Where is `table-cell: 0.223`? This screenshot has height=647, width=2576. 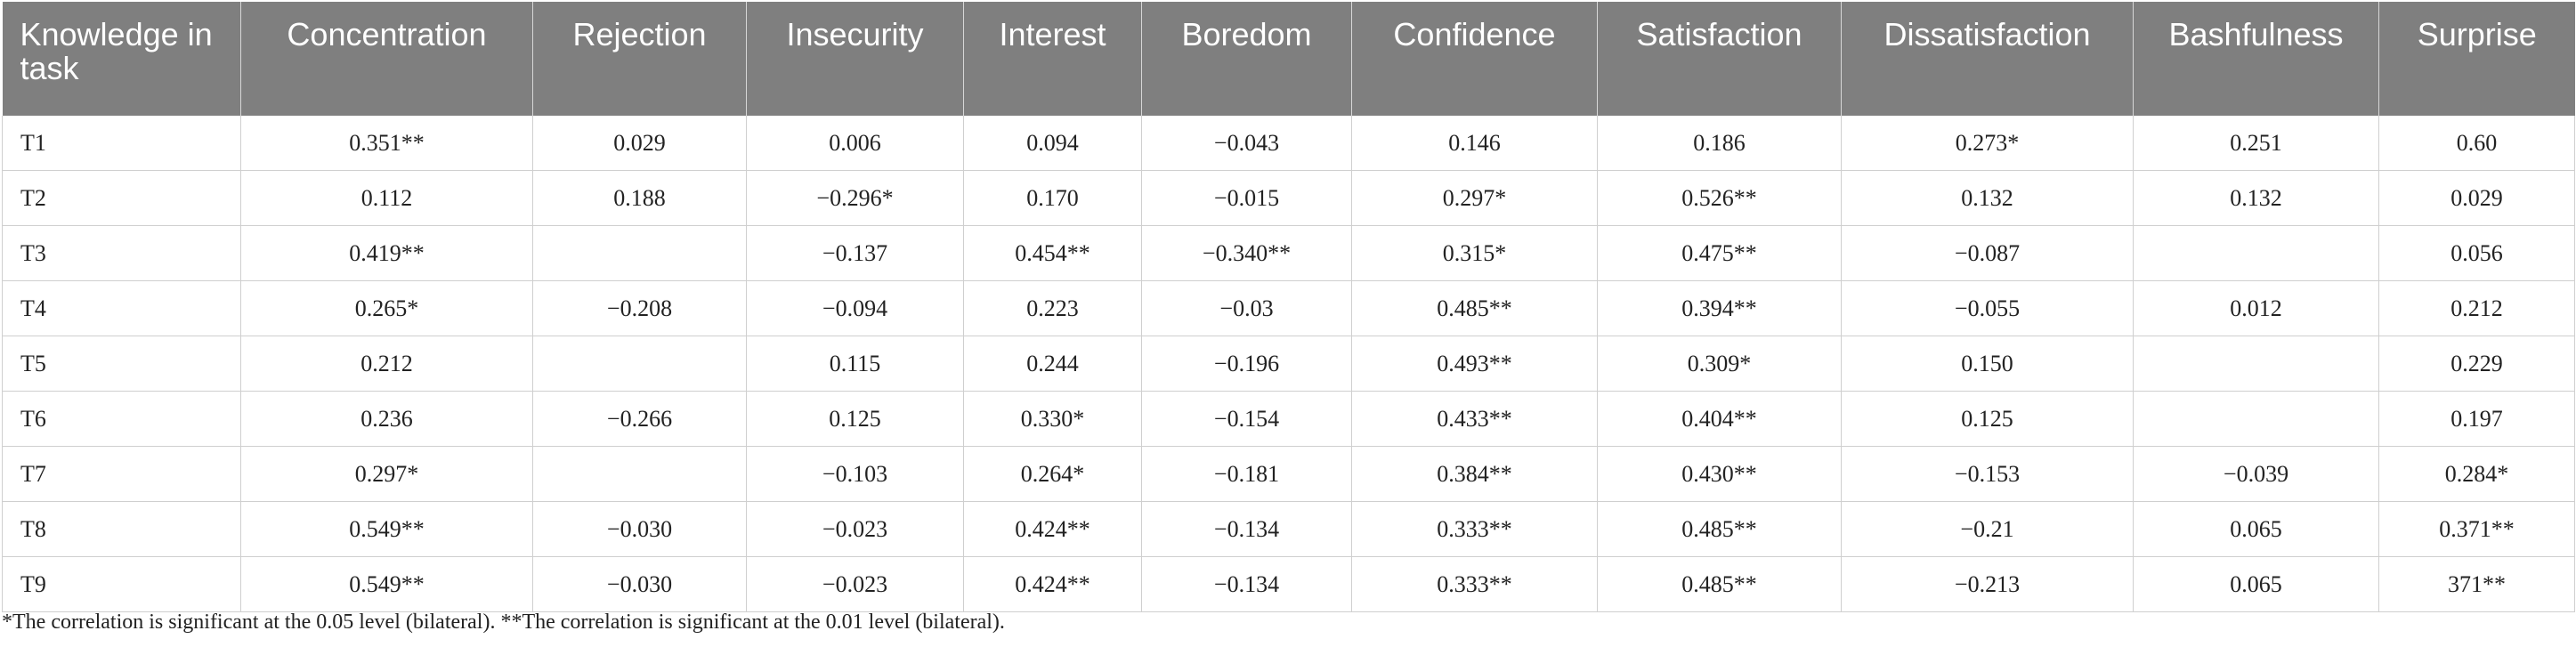
table-cell: 0.223 is located at coordinates (1052, 308).